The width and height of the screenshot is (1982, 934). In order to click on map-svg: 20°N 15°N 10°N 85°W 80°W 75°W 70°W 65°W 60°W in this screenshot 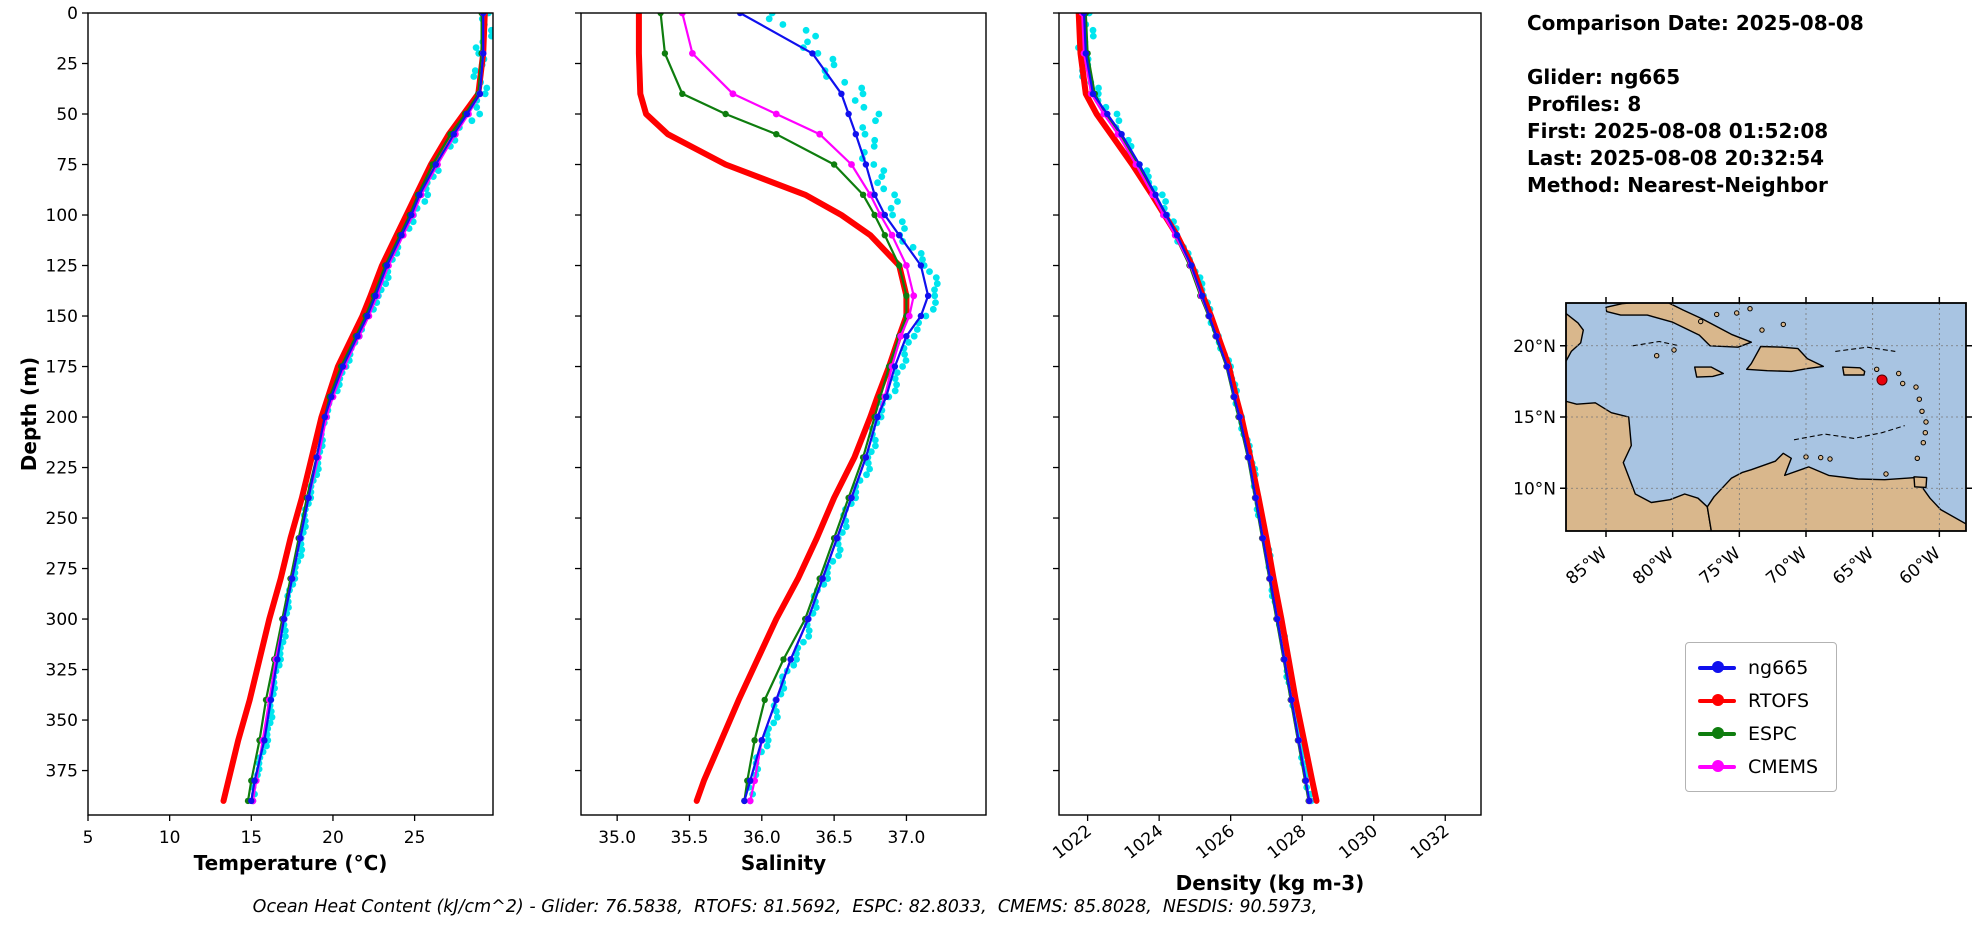, I will do `click(1742, 443)`.